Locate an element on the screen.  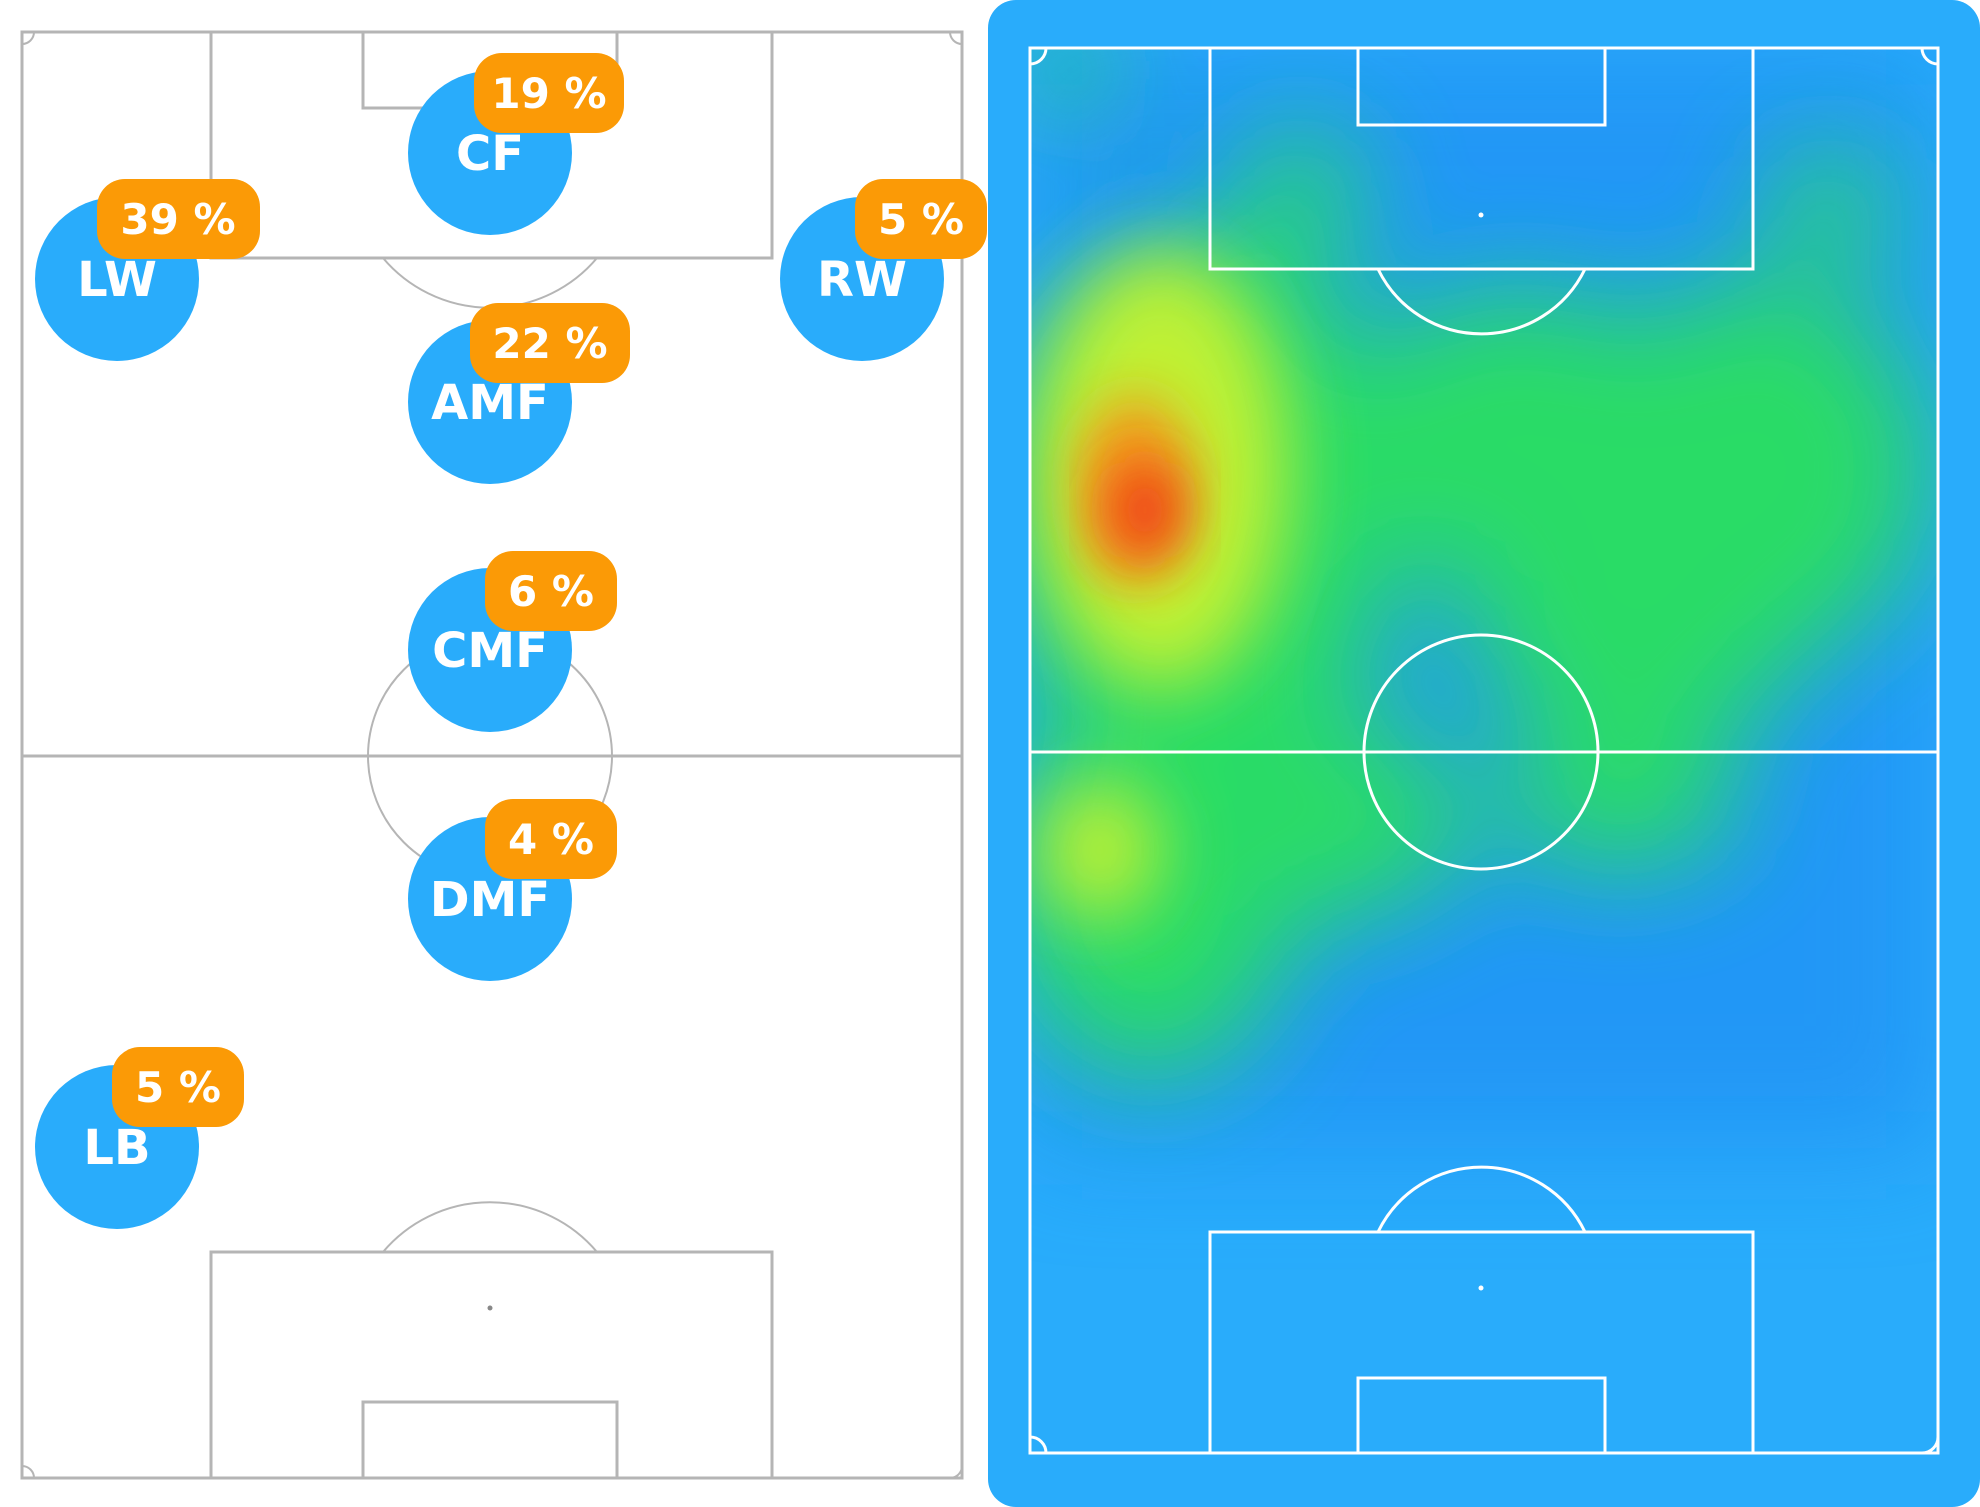
percent-label: 6 % is located at coordinates (551, 591).